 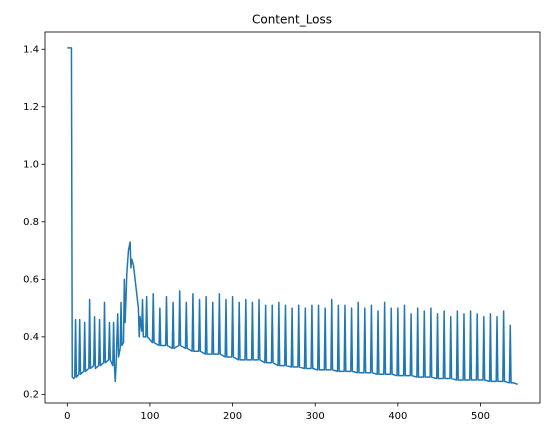 What do you see at coordinates (480, 416) in the screenshot?
I see `x-tick-label: 500` at bounding box center [480, 416].